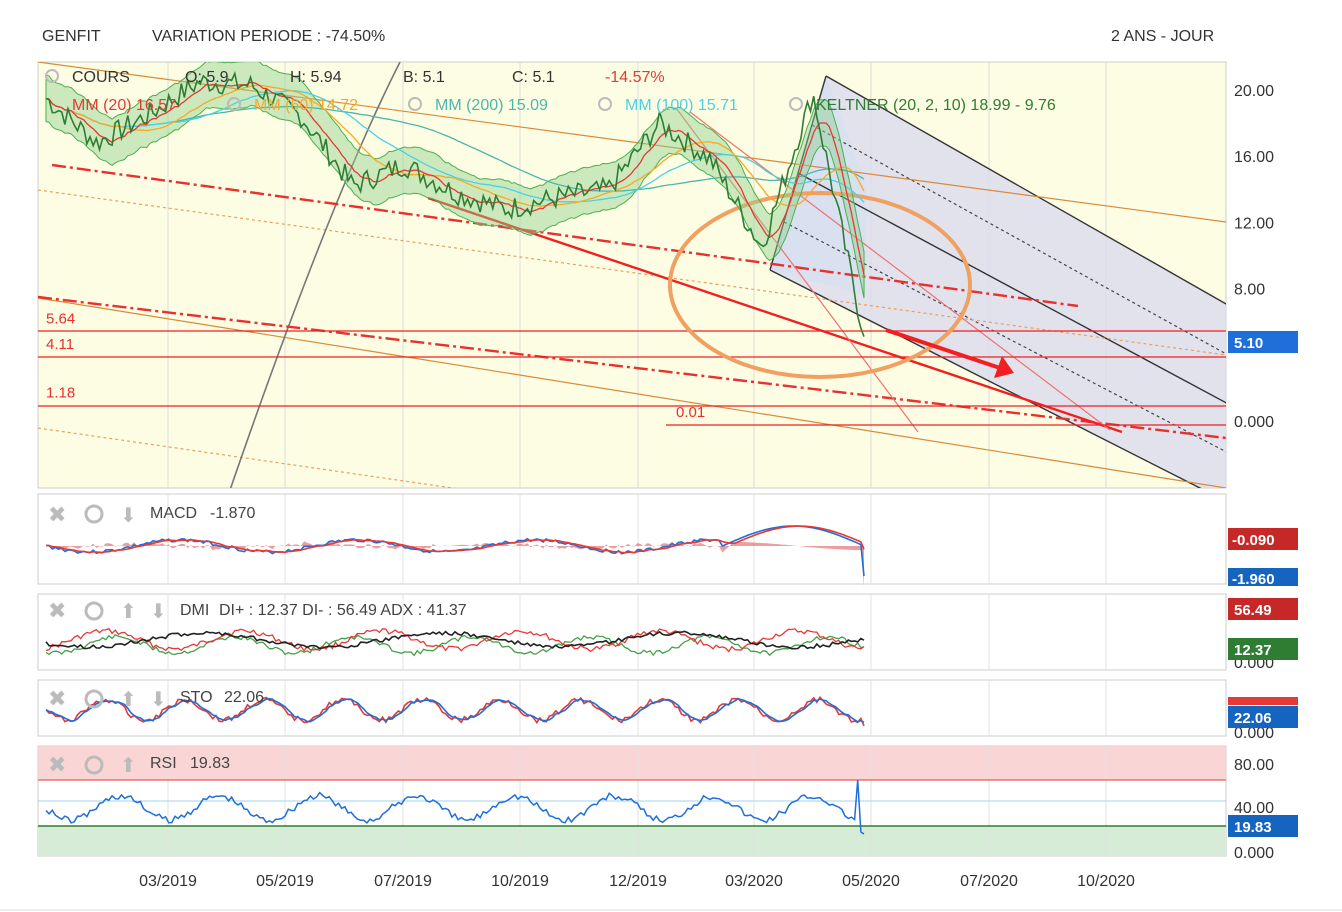  Describe the element at coordinates (306, 105) in the screenshot. I see `legend-mm60: MM (60) 14.72` at that location.